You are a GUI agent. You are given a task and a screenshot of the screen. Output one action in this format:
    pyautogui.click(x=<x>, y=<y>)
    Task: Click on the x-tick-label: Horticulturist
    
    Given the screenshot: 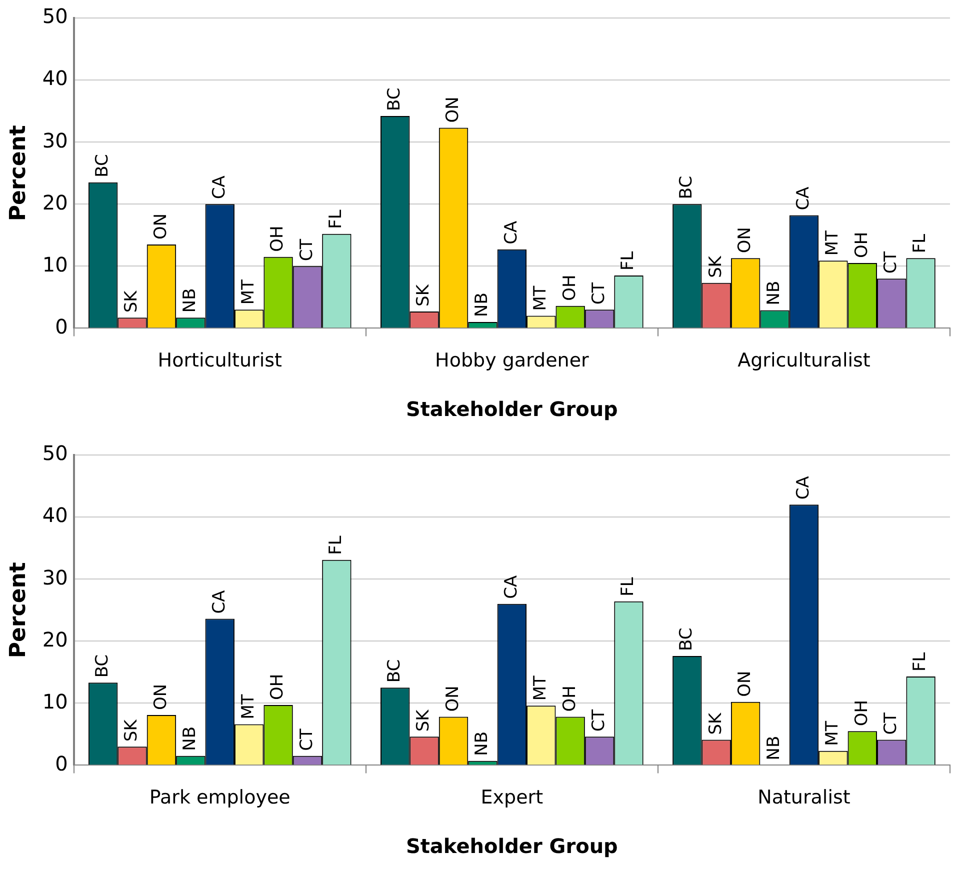 What is the action you would take?
    pyautogui.click(x=220, y=361)
    